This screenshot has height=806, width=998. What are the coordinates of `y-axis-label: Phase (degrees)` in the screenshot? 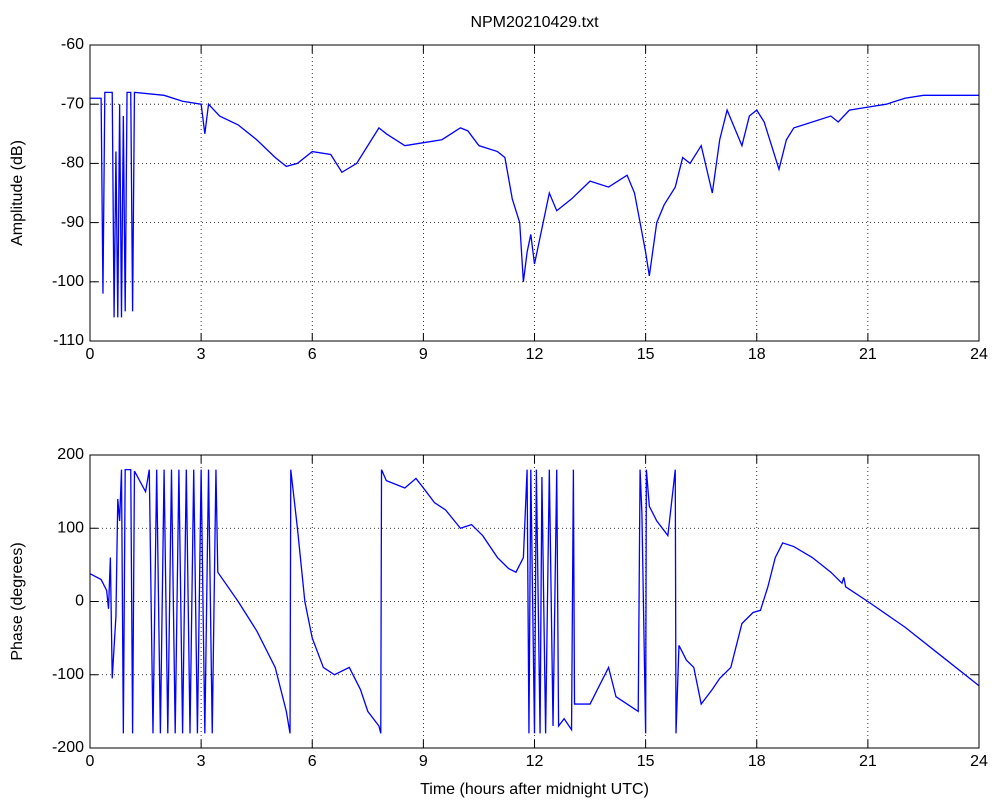 It's located at (17, 601).